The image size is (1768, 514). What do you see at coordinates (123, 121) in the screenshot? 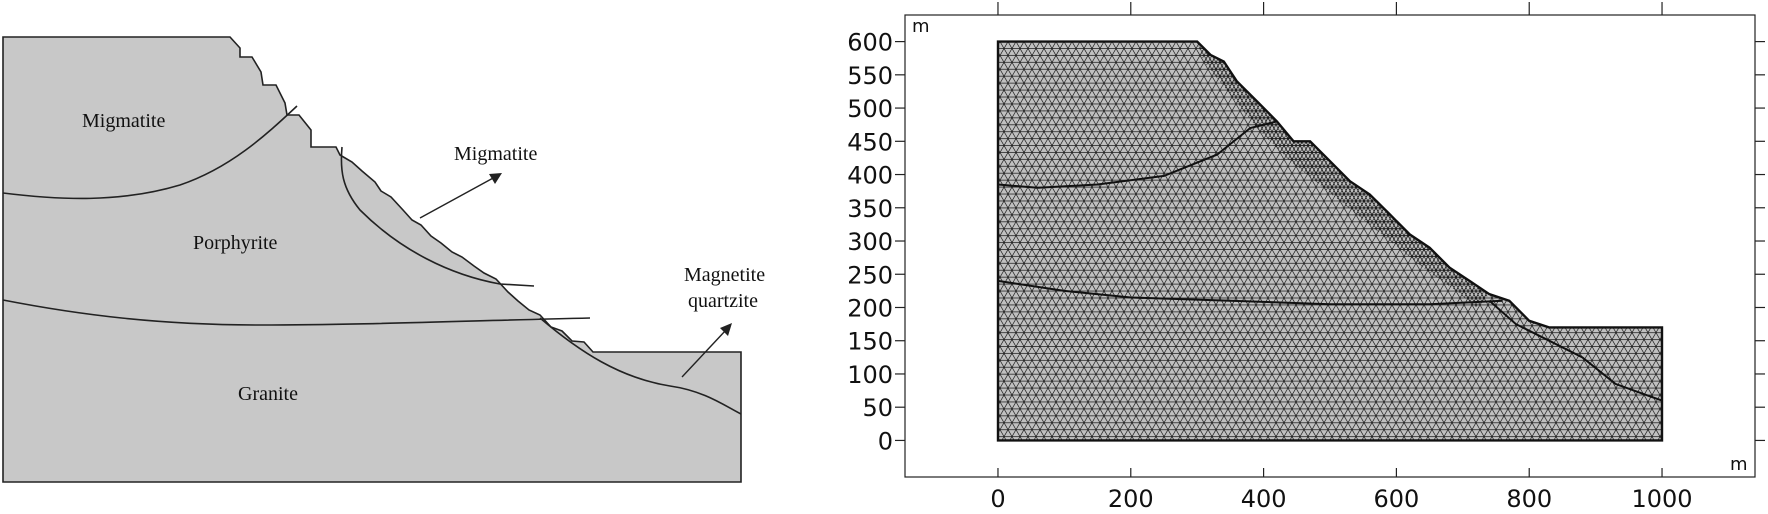
I see `label-migmatite-upper: Migmatite` at bounding box center [123, 121].